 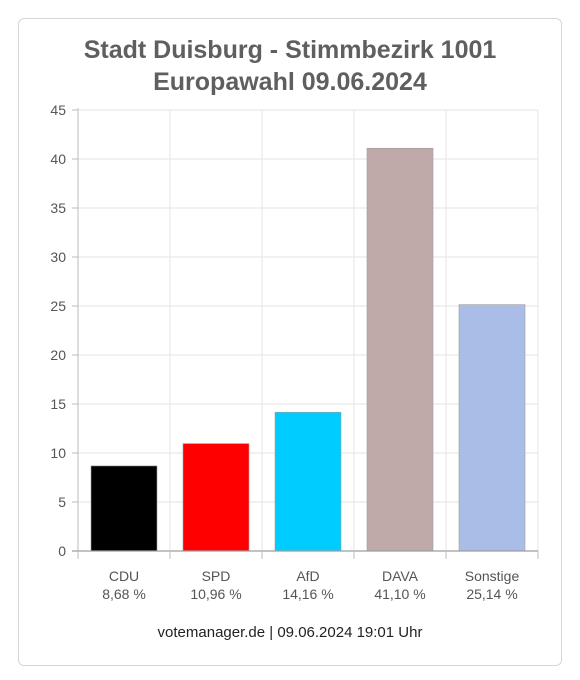 I want to click on bar-spd, so click(x=216, y=497).